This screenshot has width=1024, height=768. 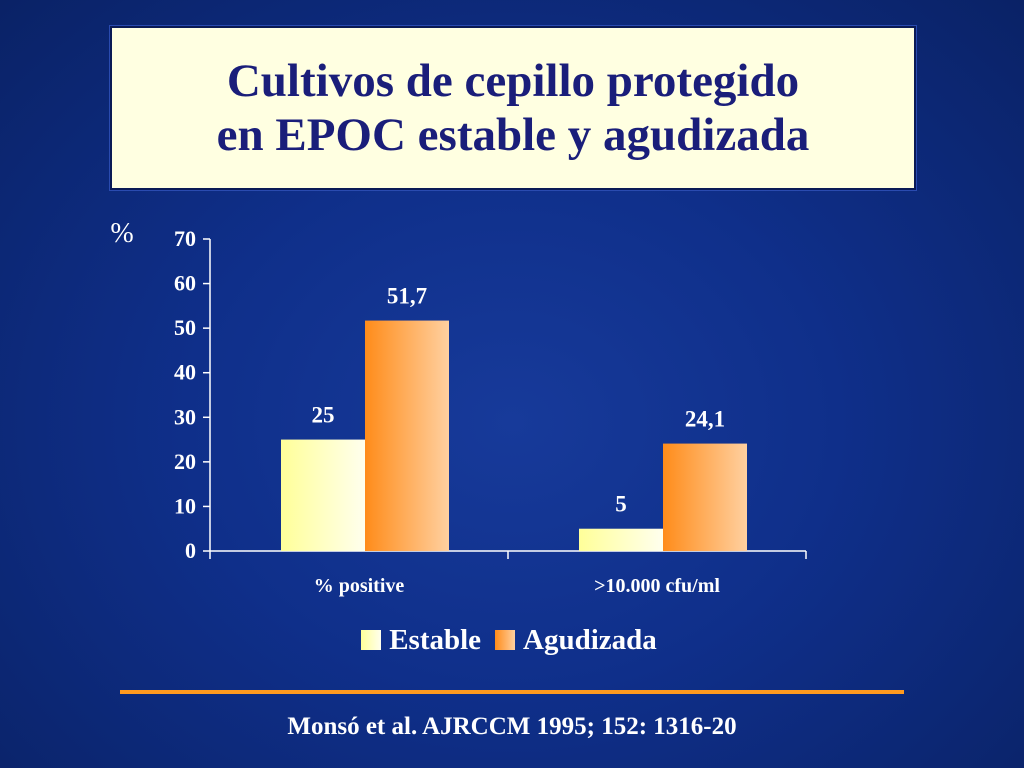 I want to click on y-tick-label: 40, so click(x=185, y=372).